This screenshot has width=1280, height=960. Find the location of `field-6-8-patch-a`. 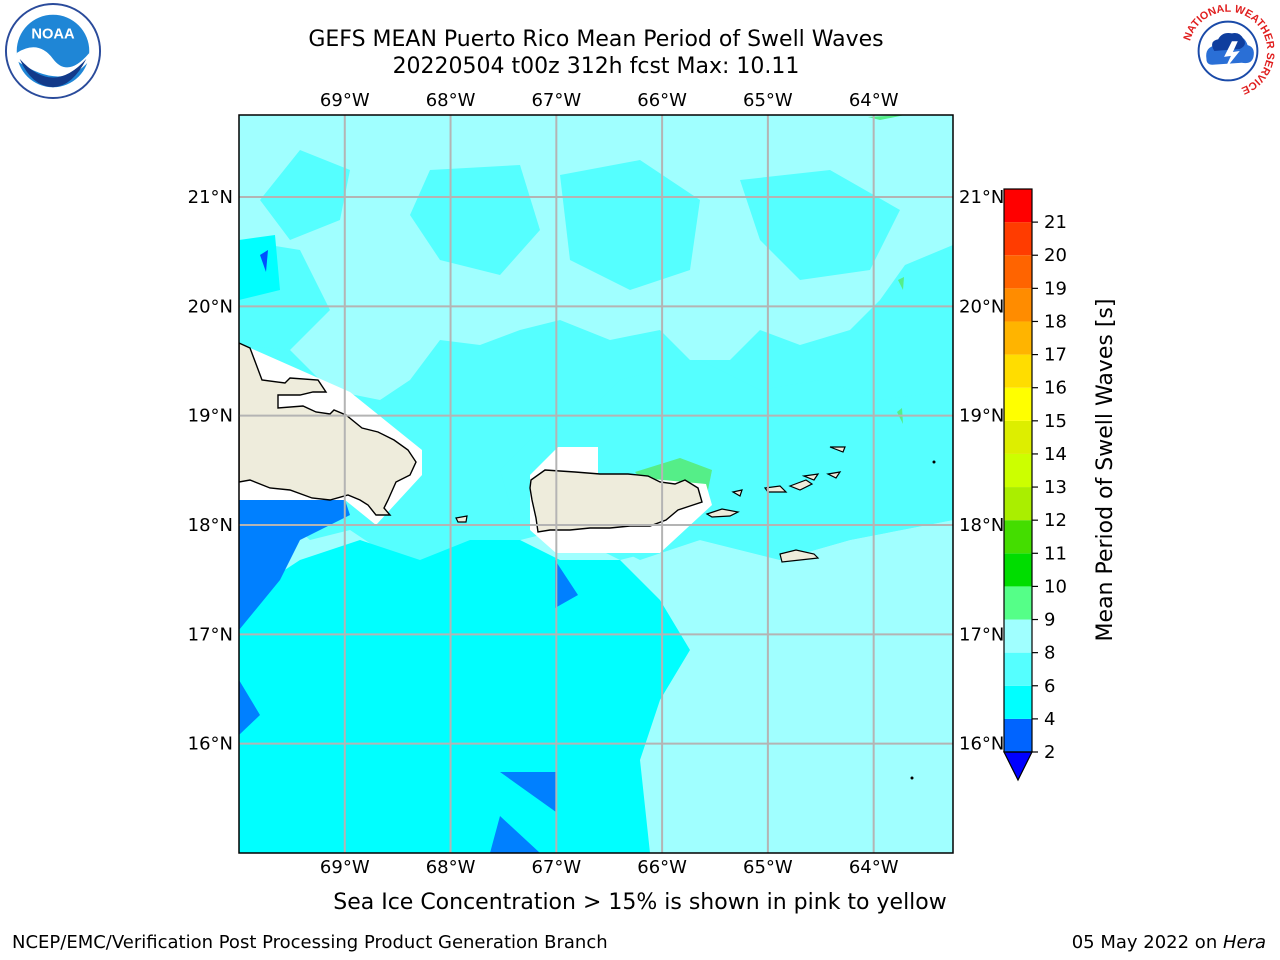

field-6-8-patch-a is located at coordinates (305, 195).